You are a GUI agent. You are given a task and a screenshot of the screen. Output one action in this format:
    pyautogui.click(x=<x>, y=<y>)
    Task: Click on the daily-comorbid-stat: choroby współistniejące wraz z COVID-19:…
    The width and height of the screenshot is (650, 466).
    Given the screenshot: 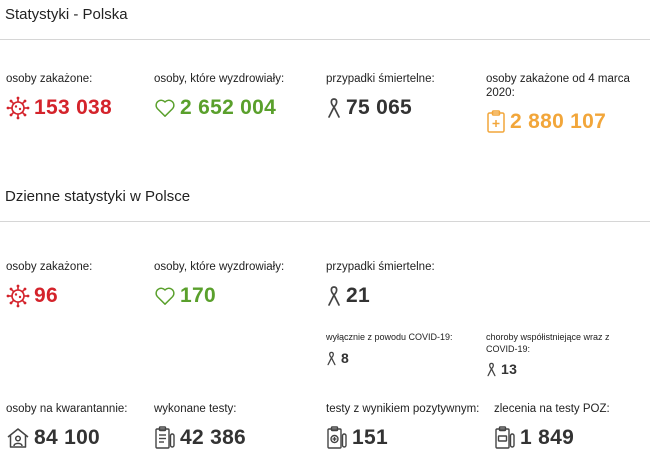 What is the action you would take?
    pyautogui.click(x=561, y=354)
    